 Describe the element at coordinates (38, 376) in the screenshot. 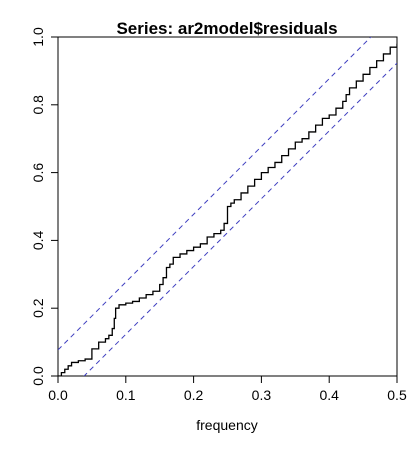

I see `y-tick-label: 0.0` at that location.